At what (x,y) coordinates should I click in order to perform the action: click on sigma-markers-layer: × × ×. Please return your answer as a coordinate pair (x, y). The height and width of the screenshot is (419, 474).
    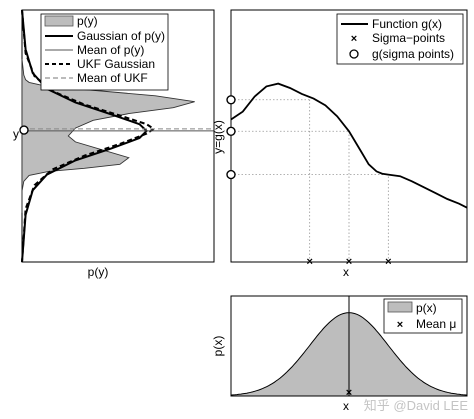
    Looking at the image, I should click on (309, 181).